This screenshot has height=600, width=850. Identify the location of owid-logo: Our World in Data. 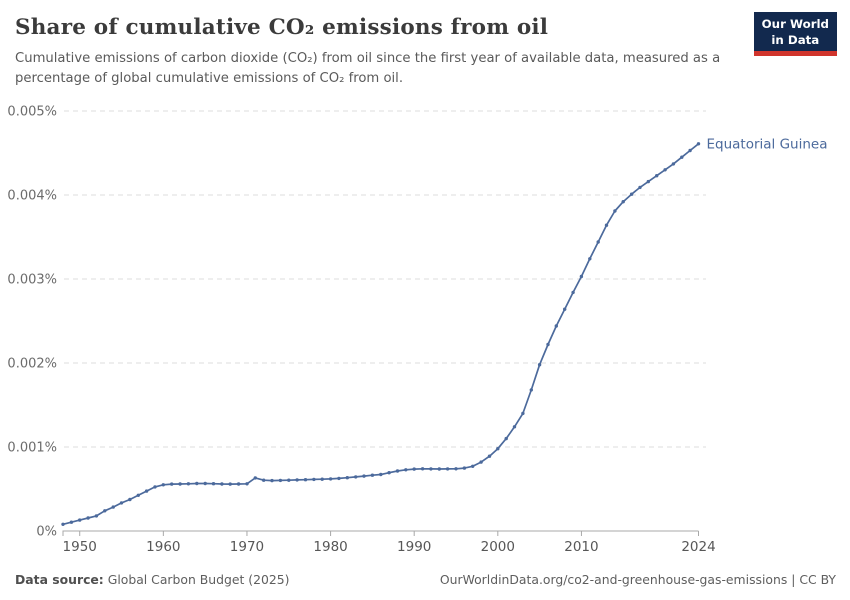
(795, 34).